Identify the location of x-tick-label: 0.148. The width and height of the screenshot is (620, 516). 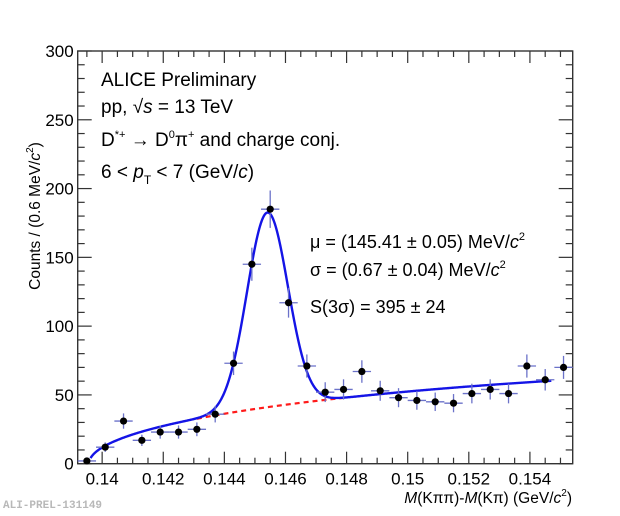
(346, 479).